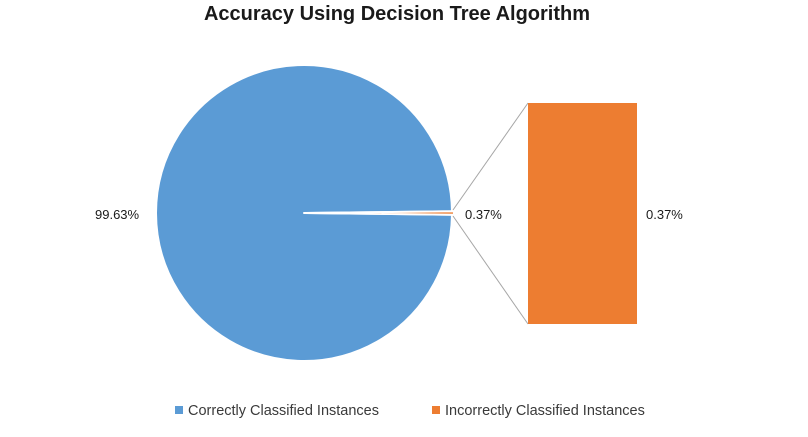 The image size is (808, 437). What do you see at coordinates (380, 213) in the screenshot?
I see `pie-slice-incorrect` at bounding box center [380, 213].